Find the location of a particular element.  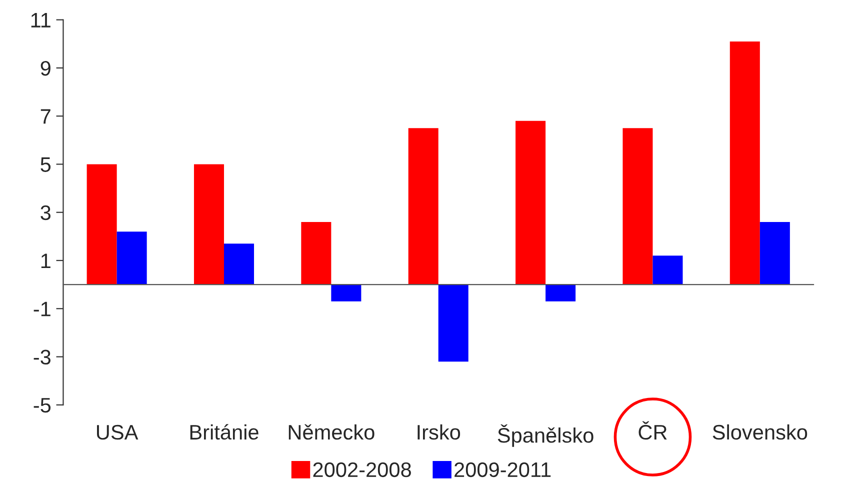

y-tick-label: 9 is located at coordinates (45, 68).